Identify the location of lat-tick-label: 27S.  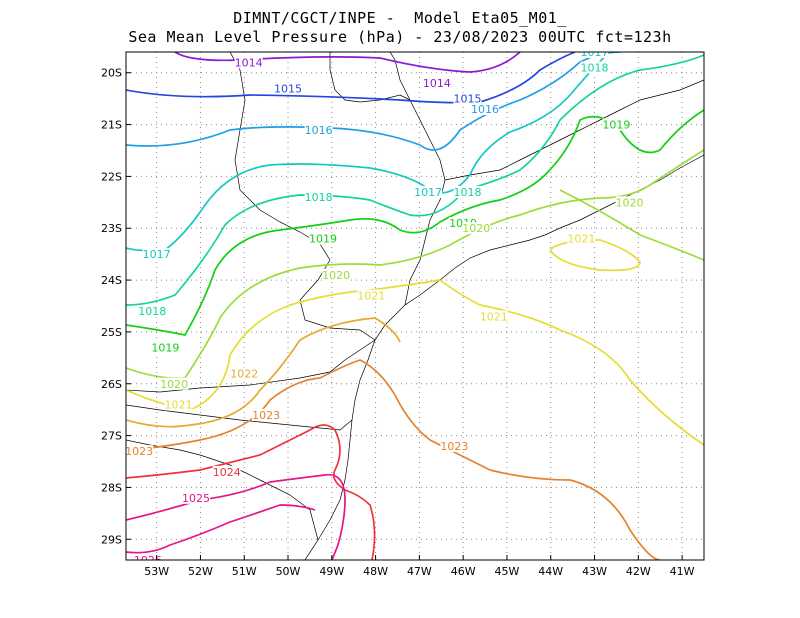
(111, 436).